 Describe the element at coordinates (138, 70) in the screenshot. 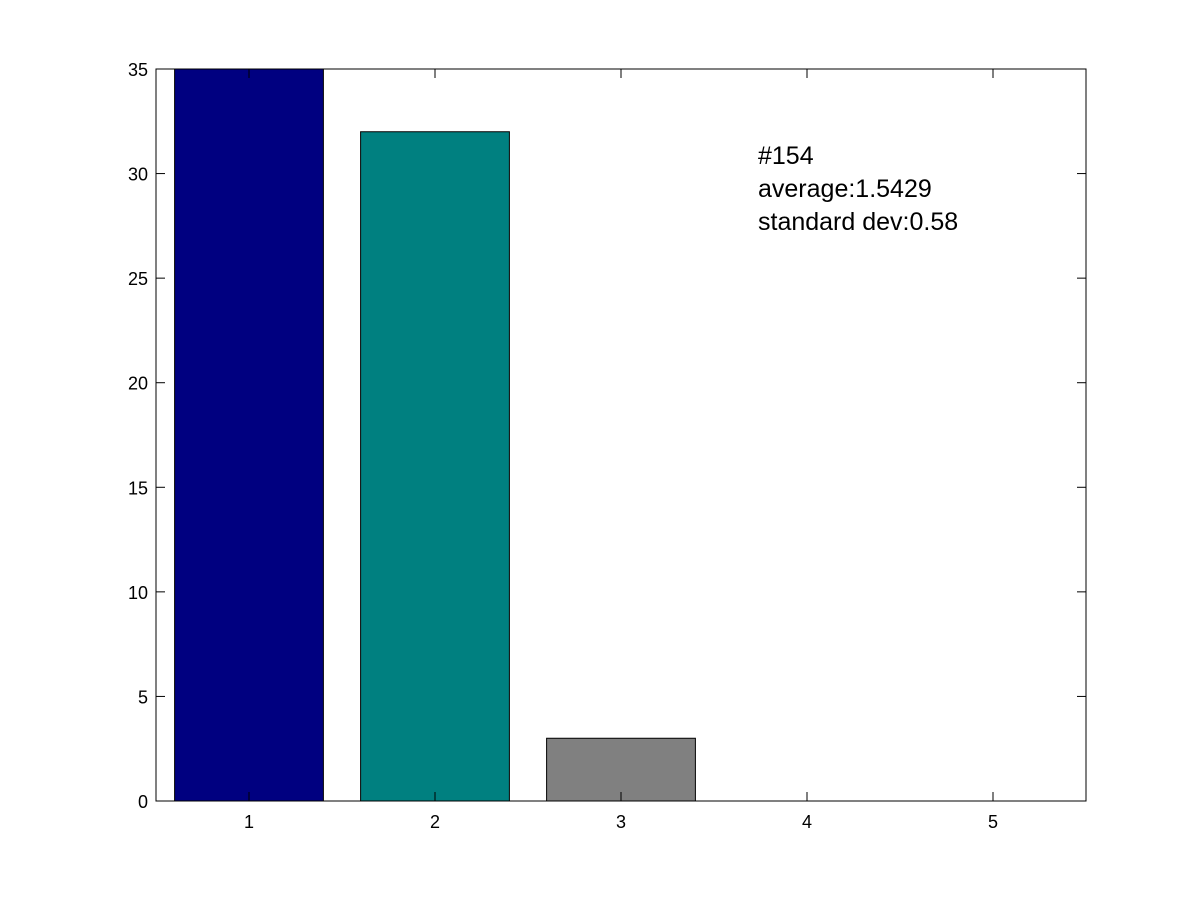

I see `y-tick-label-35: 35` at that location.